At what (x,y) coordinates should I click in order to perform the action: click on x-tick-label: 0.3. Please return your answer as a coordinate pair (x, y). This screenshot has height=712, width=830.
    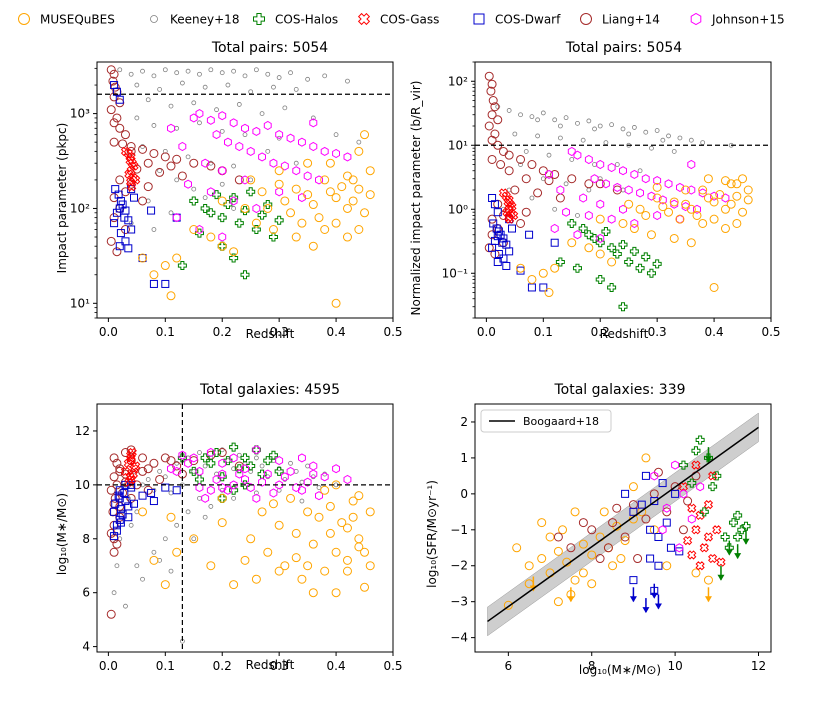
    Looking at the image, I should click on (657, 332).